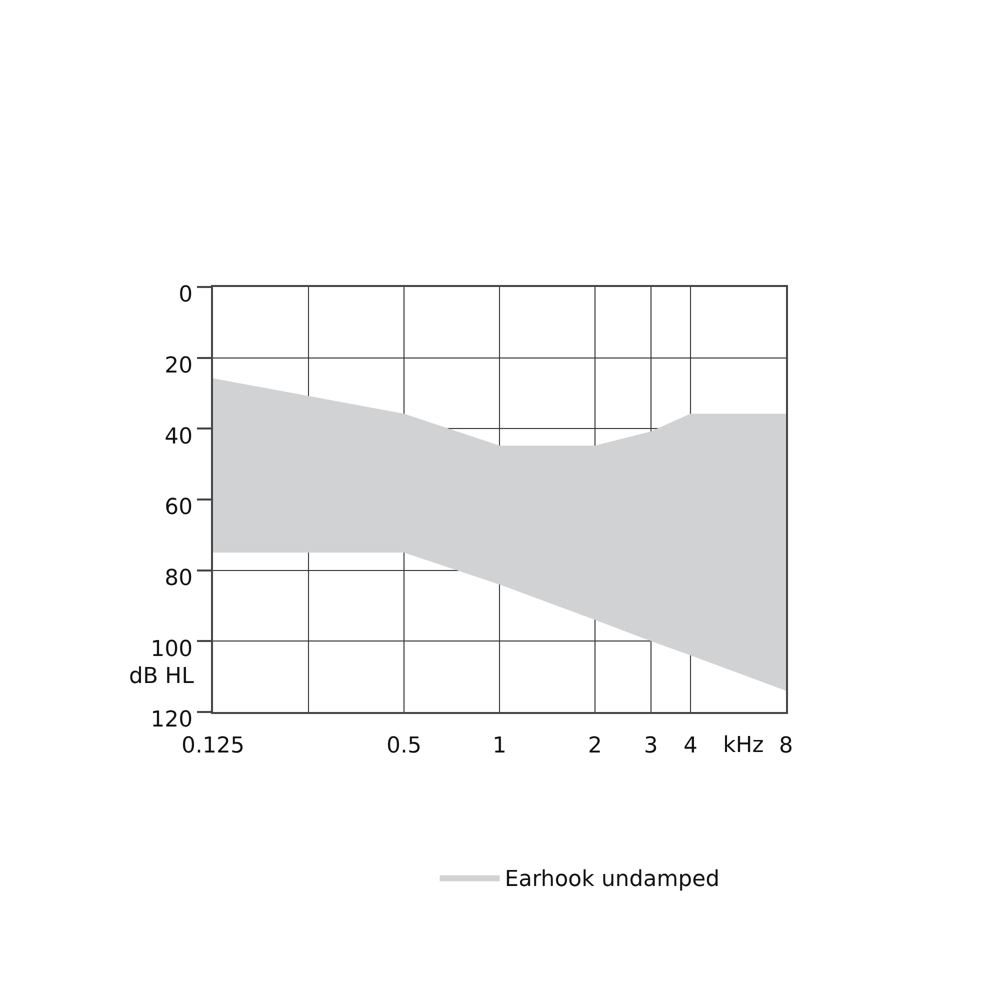 The image size is (1000, 1000). I want to click on x-tick-label: 8, so click(786, 745).